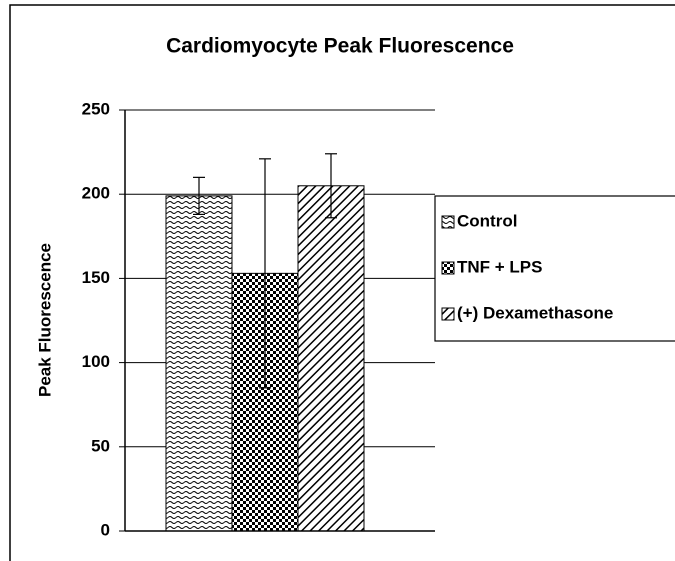 This screenshot has height=561, width=675. I want to click on y-axis-label: Peak Fluorescence, so click(44, 320).